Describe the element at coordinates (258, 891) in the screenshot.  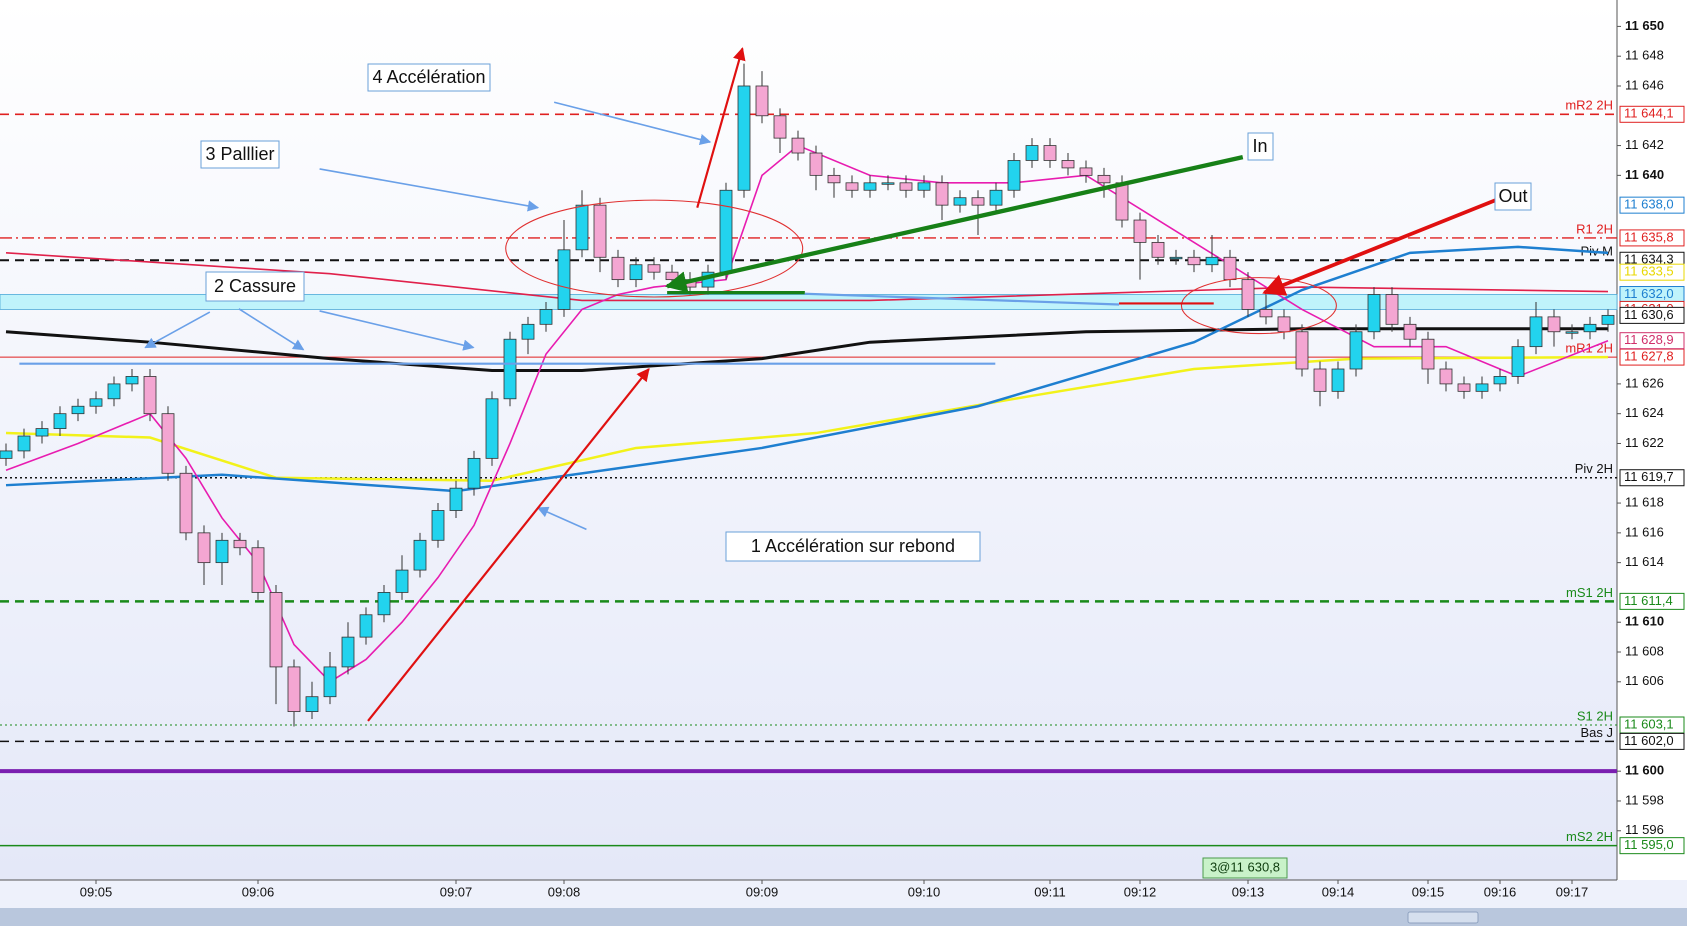
I see `x-tick-label: 09:06` at that location.